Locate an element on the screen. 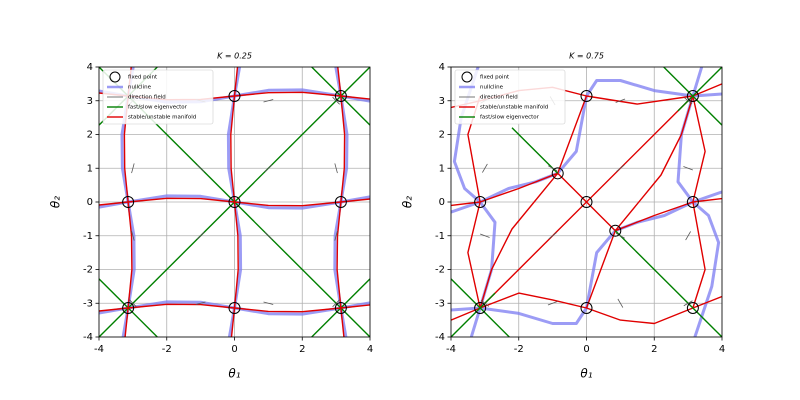 The image size is (800, 400). legend-label: direction field is located at coordinates (499, 98).